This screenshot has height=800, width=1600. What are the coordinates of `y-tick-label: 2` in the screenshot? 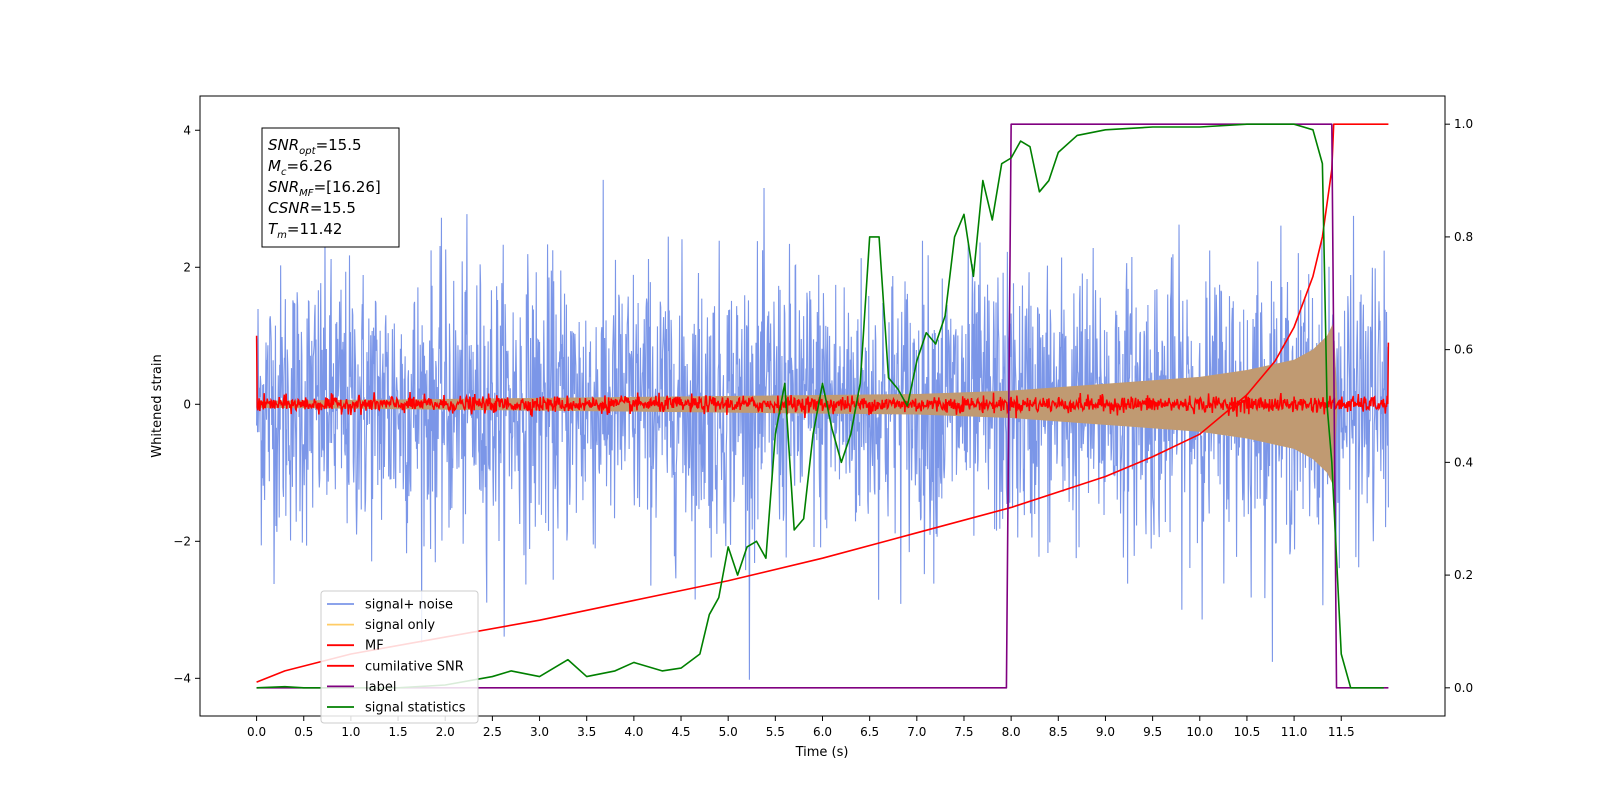 It's located at (187, 267).